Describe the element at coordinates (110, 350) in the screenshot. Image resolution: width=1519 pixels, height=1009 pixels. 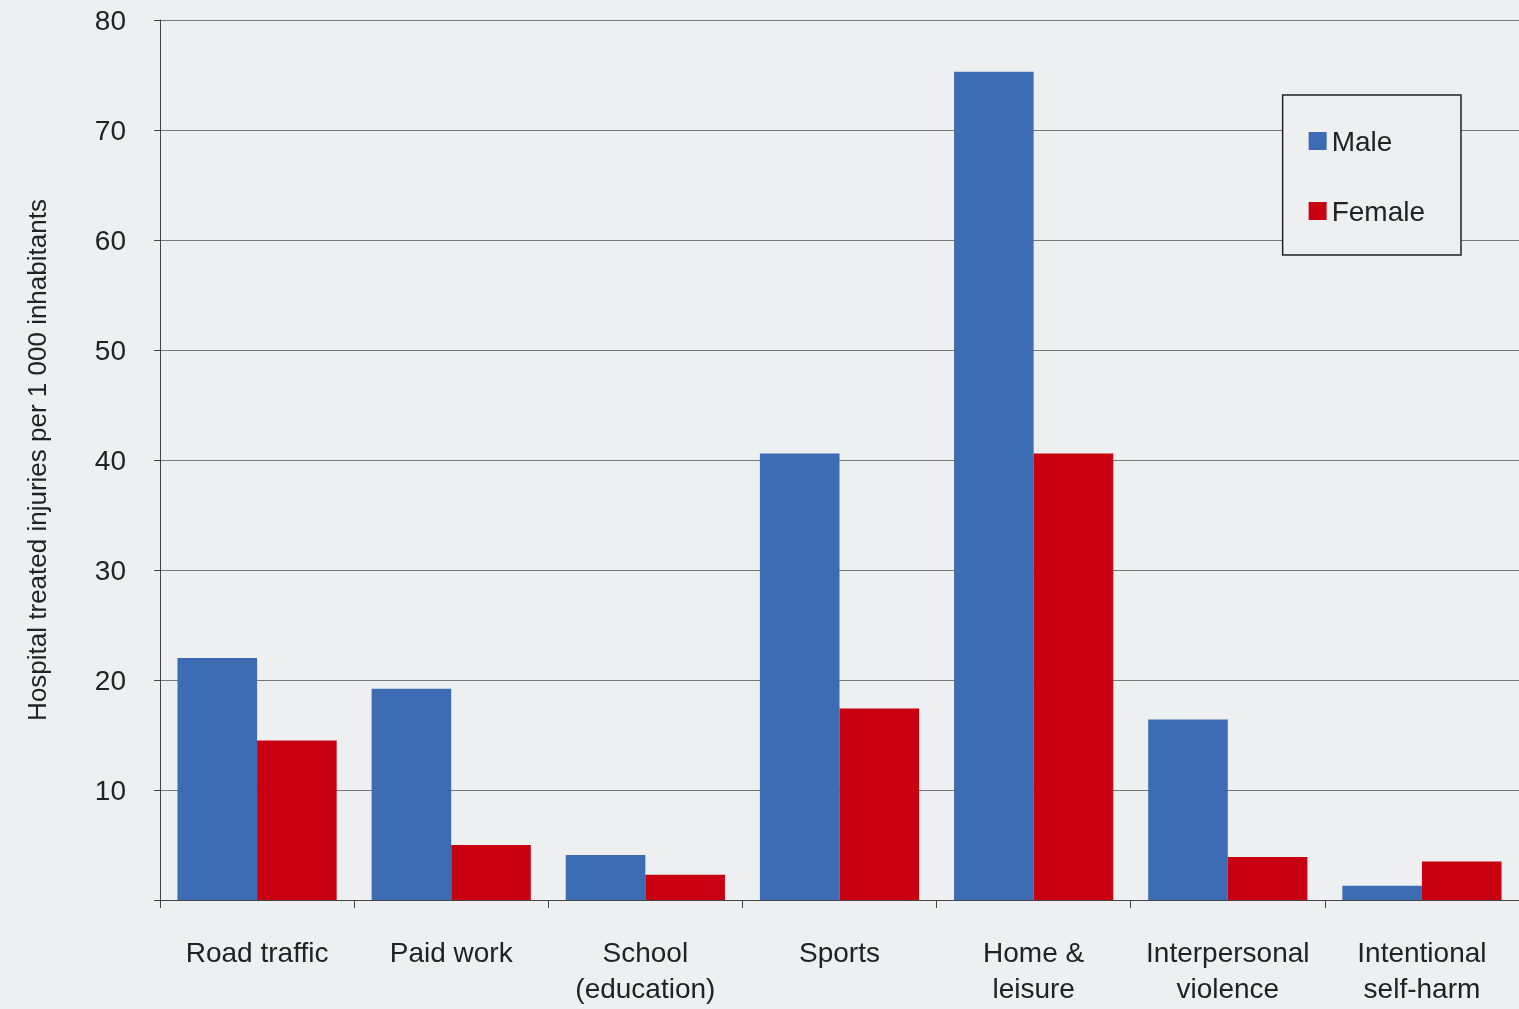
I see `y-tick-label: 50` at that location.